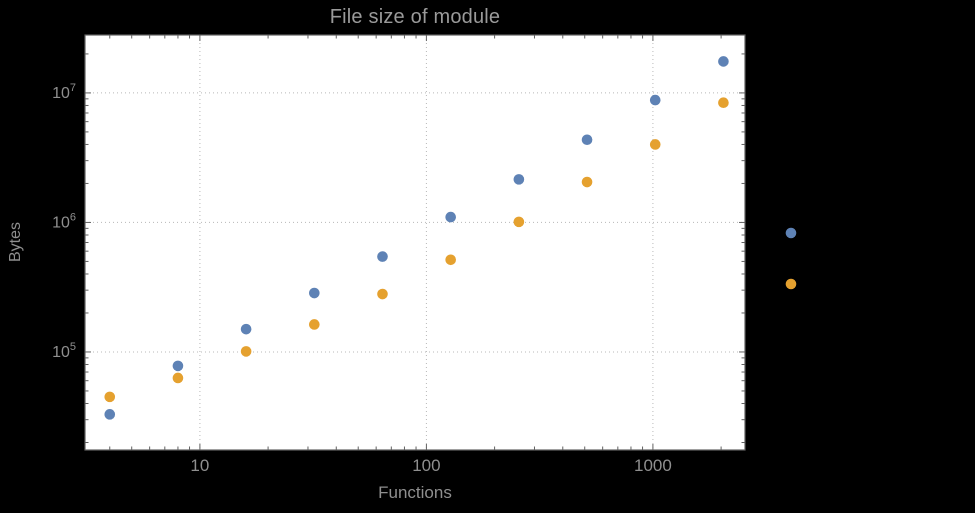 The image size is (975, 513). What do you see at coordinates (415, 17) in the screenshot?
I see `chart-title: File size of module` at bounding box center [415, 17].